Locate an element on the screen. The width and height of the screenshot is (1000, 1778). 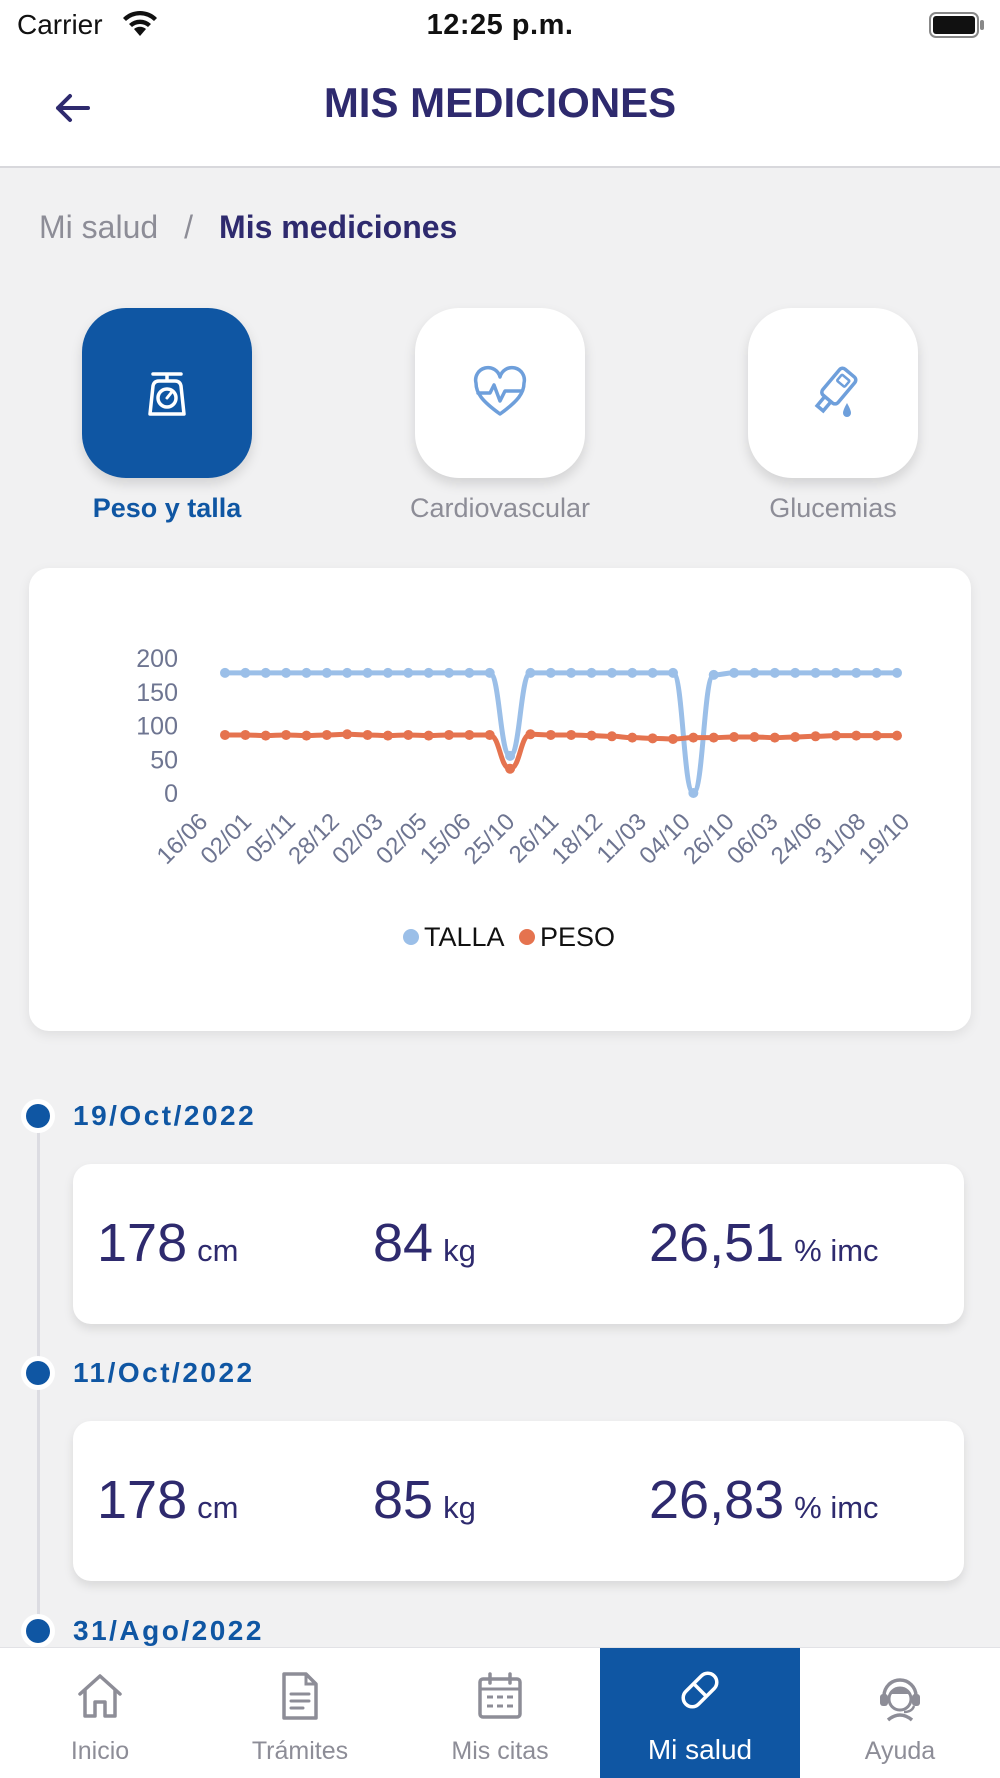
x-tick-label: 25/10 is located at coordinates (490, 839).